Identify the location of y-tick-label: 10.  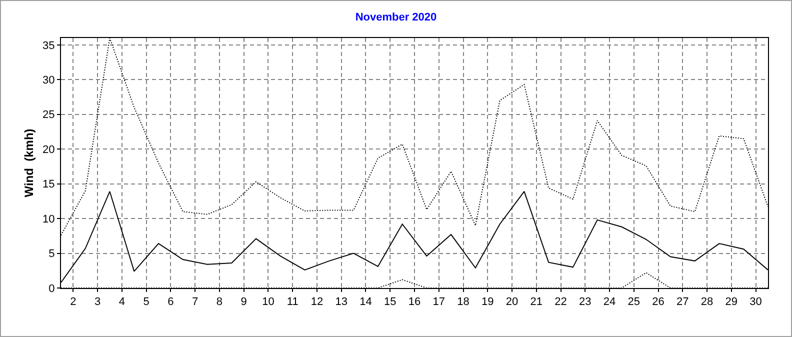
(48, 219).